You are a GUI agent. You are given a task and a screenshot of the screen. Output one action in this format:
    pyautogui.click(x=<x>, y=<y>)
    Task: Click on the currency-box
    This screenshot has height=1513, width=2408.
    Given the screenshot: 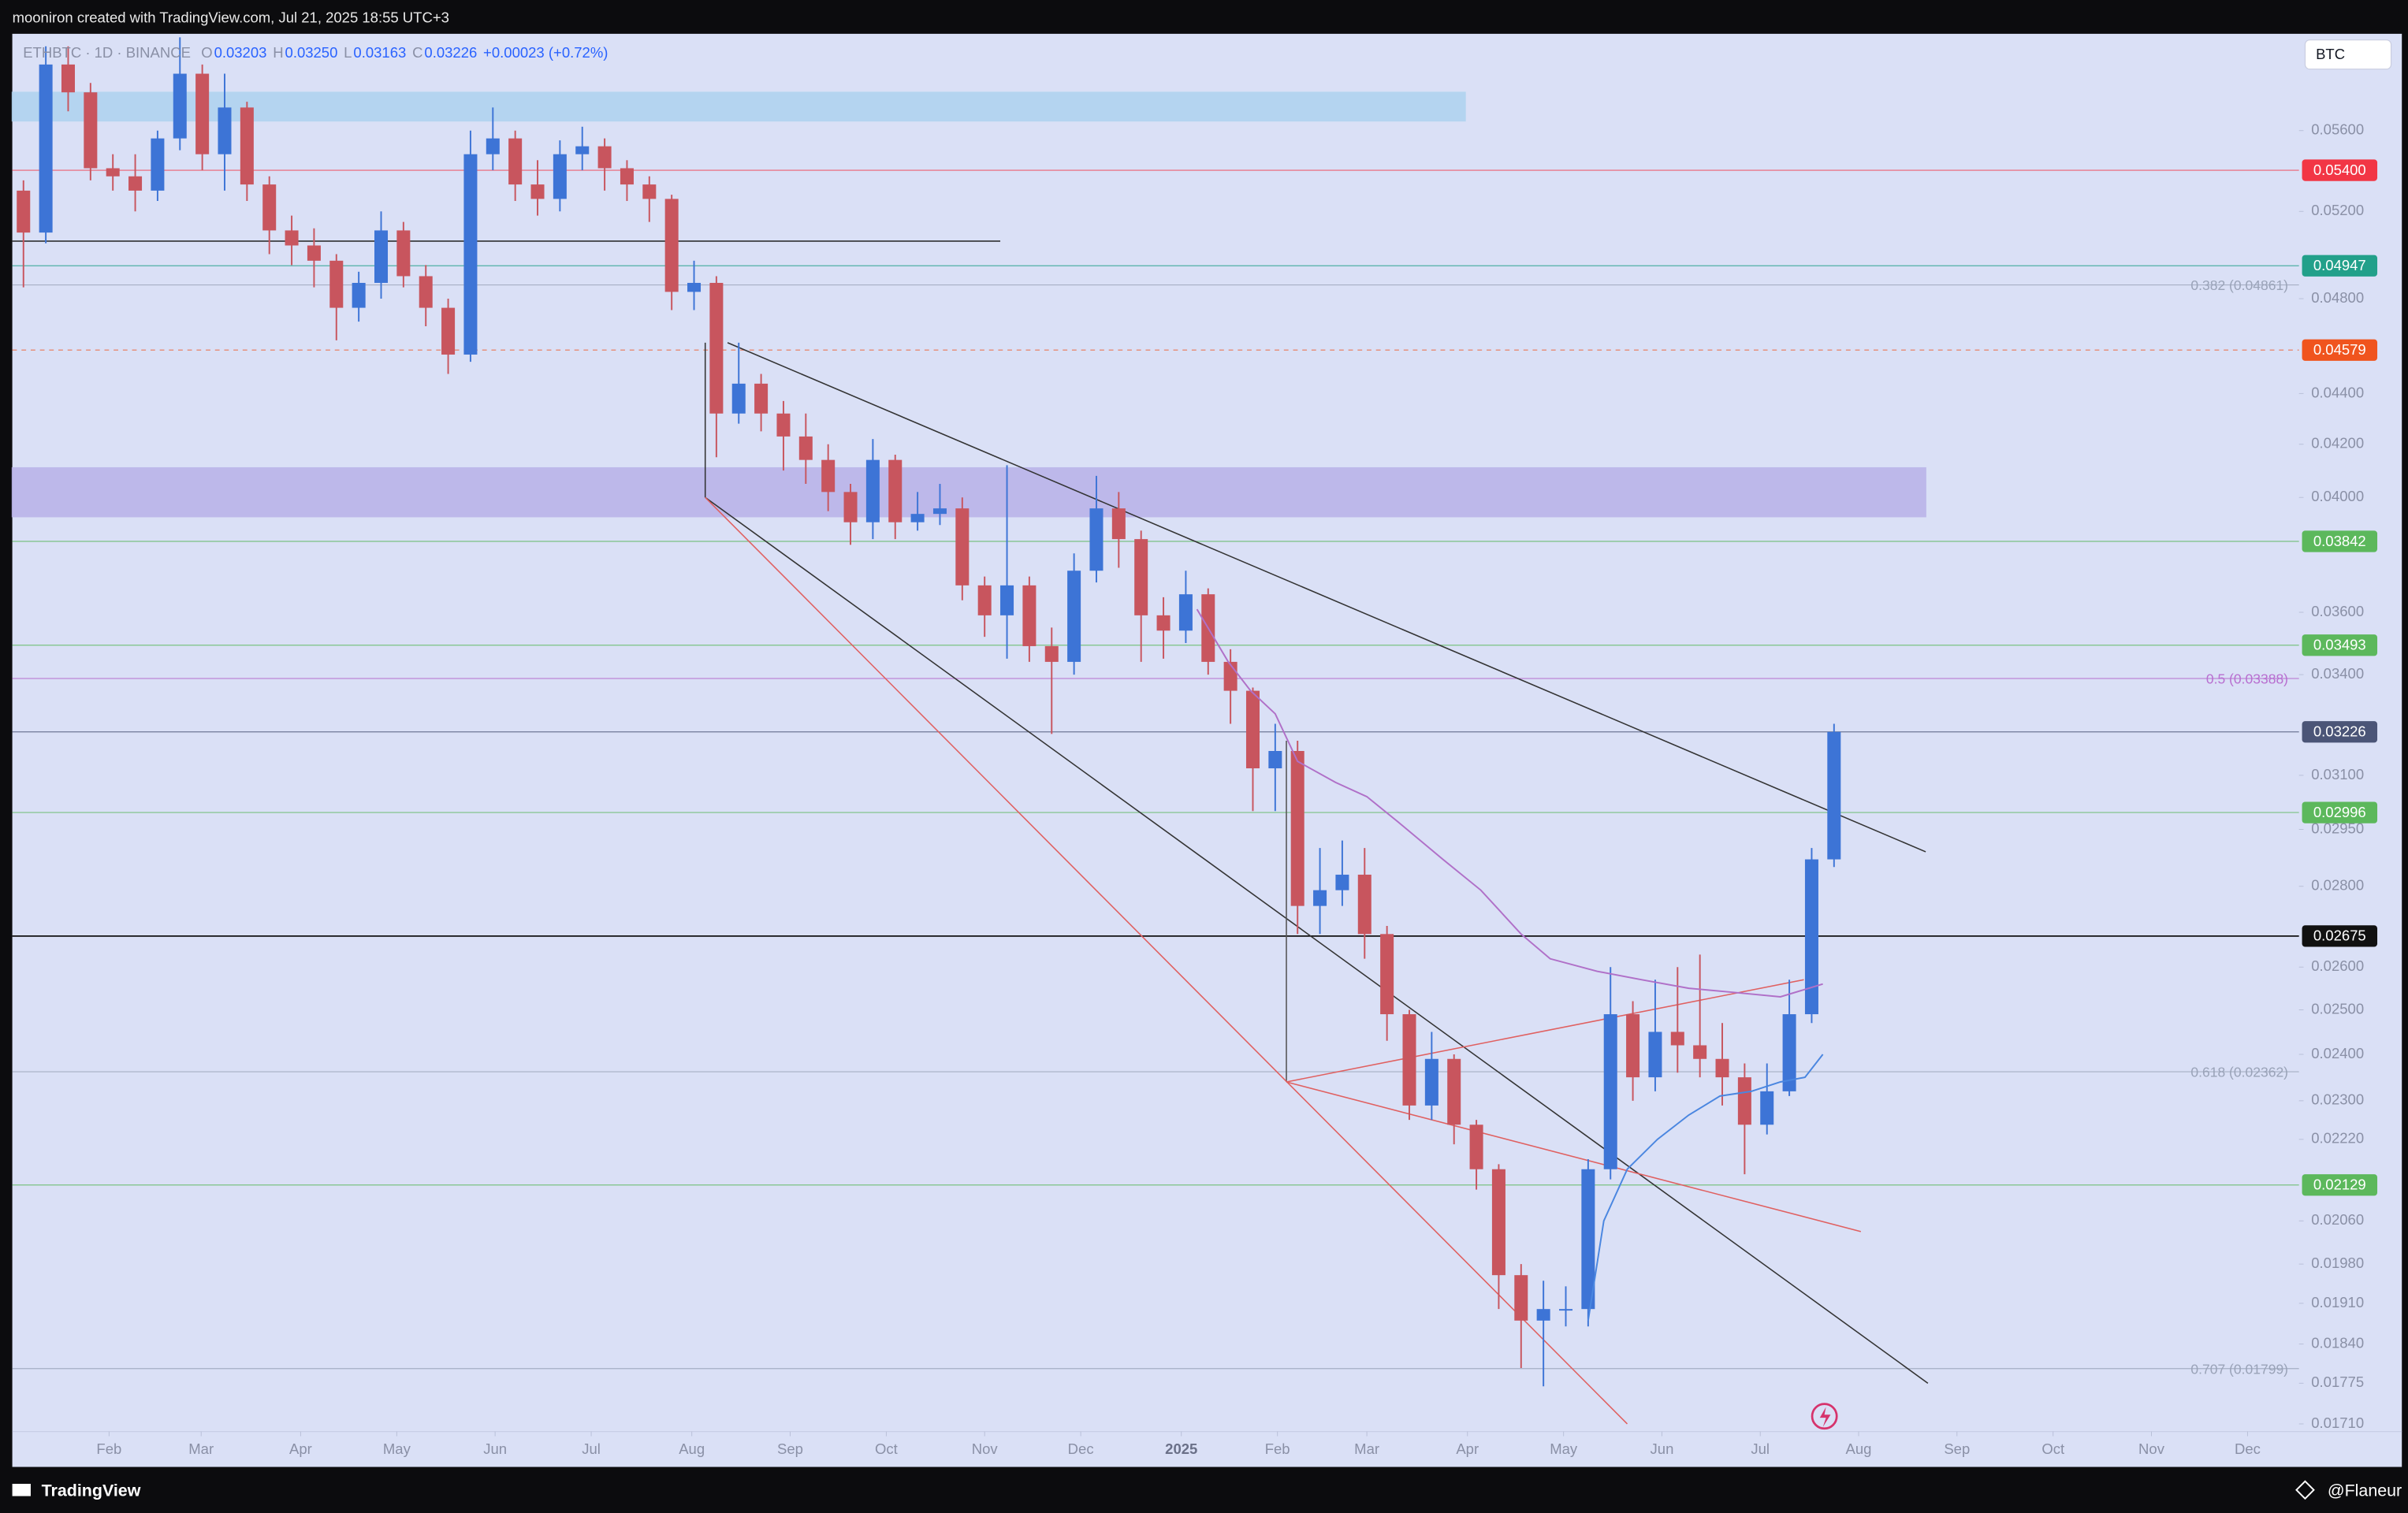 What is the action you would take?
    pyautogui.click(x=2348, y=54)
    